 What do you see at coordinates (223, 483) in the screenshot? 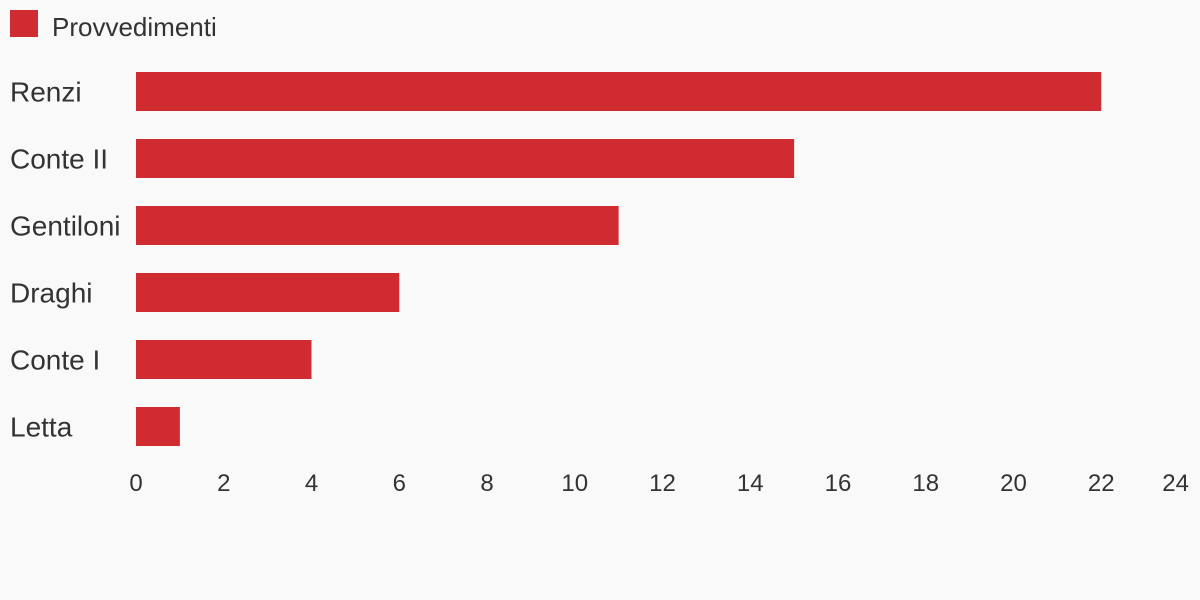
I see `x-tick-label: 2` at bounding box center [223, 483].